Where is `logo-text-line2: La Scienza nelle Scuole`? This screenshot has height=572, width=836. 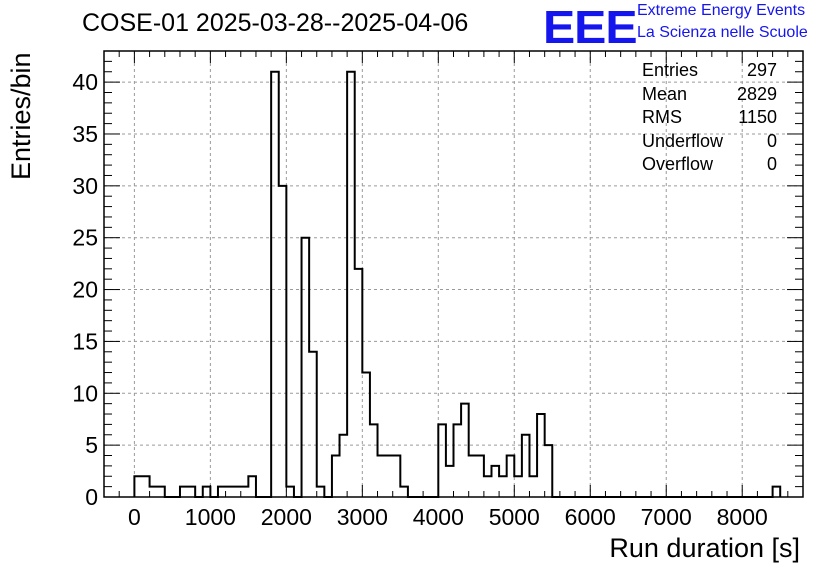 logo-text-line2: La Scienza nelle Scuole is located at coordinates (722, 32).